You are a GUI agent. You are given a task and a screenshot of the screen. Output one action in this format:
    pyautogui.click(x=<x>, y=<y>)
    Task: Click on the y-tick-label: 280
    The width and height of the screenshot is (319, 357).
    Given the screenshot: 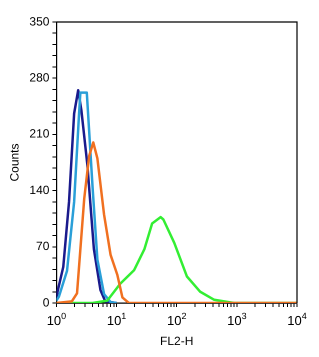 What is the action you would take?
    pyautogui.click(x=39, y=77)
    